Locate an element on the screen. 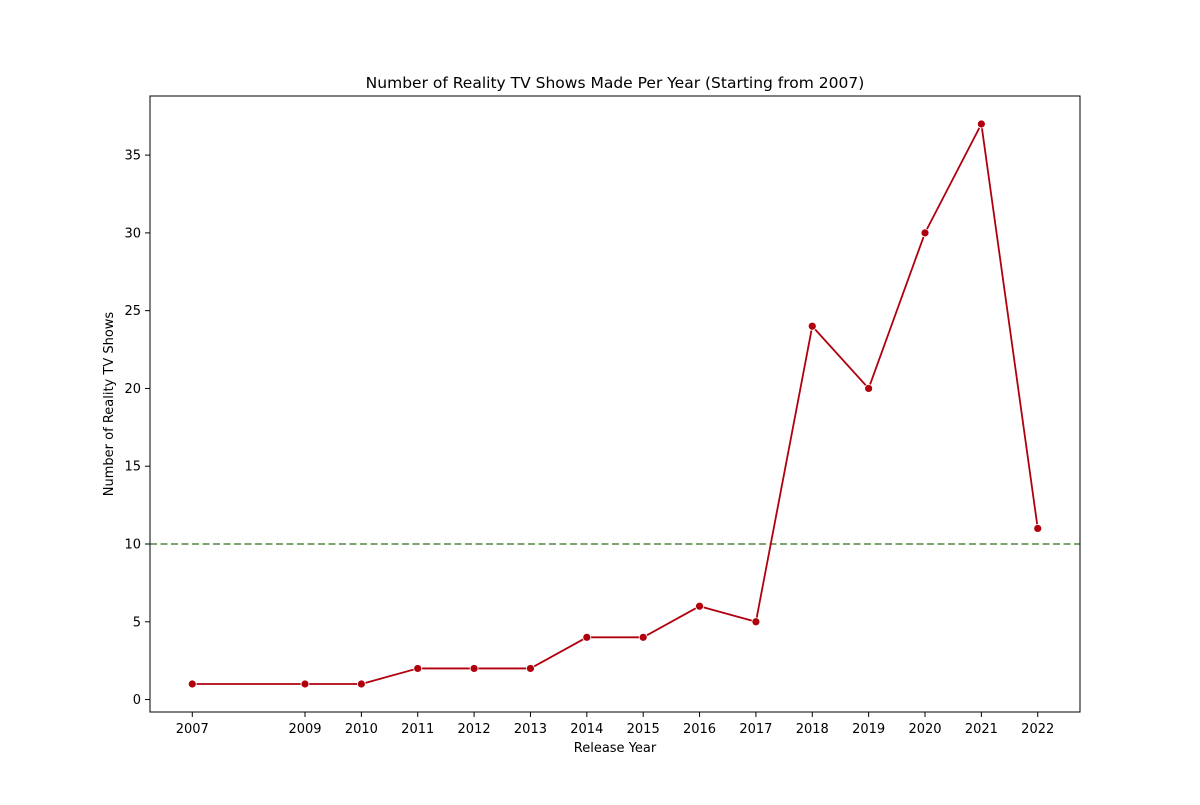  y-tick-label: 15 is located at coordinates (132, 467).